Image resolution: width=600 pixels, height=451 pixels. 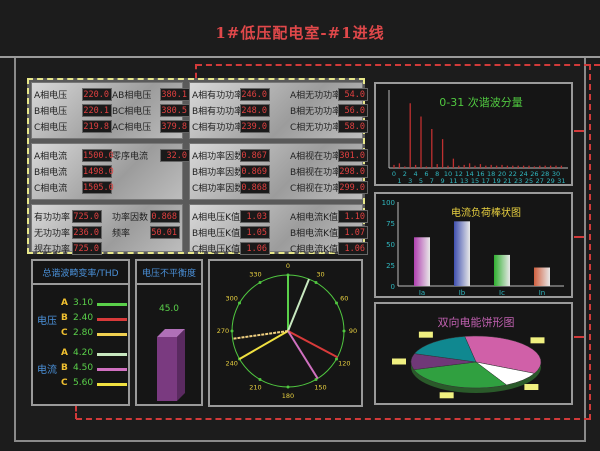 I want to click on meter-label: 有功功率, so click(x=52, y=218).